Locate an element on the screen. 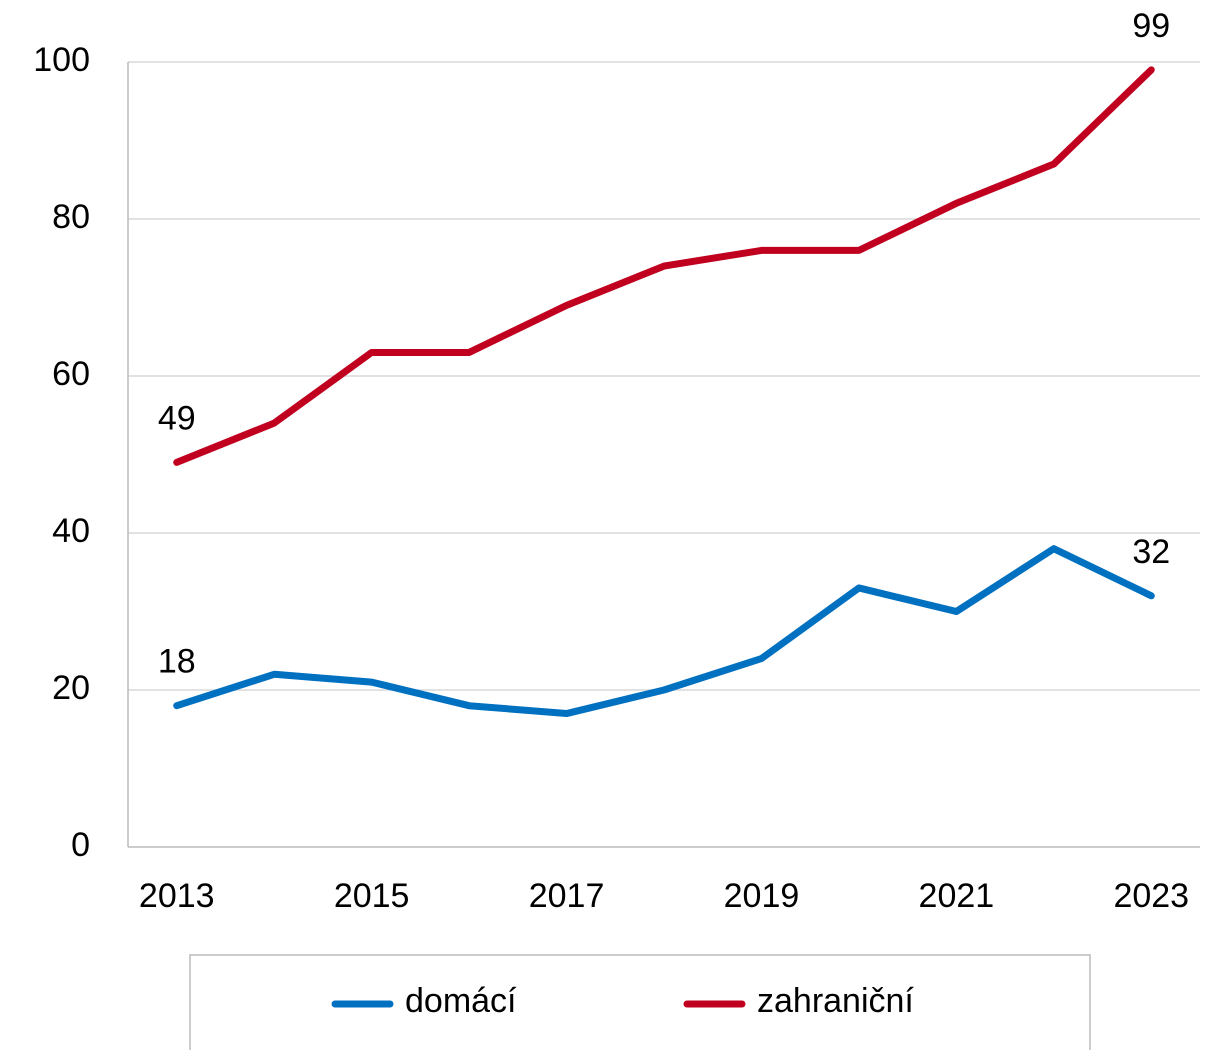  x-tick-label: 2017 is located at coordinates (567, 896).